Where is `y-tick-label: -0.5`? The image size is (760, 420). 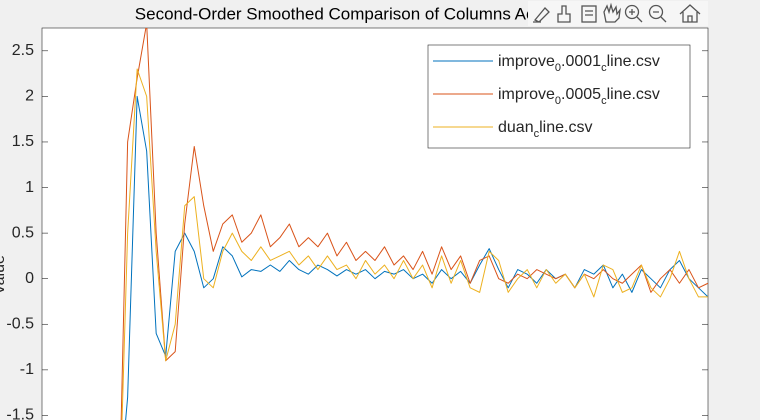
y-tick-label: -0.5 is located at coordinates (20, 323).